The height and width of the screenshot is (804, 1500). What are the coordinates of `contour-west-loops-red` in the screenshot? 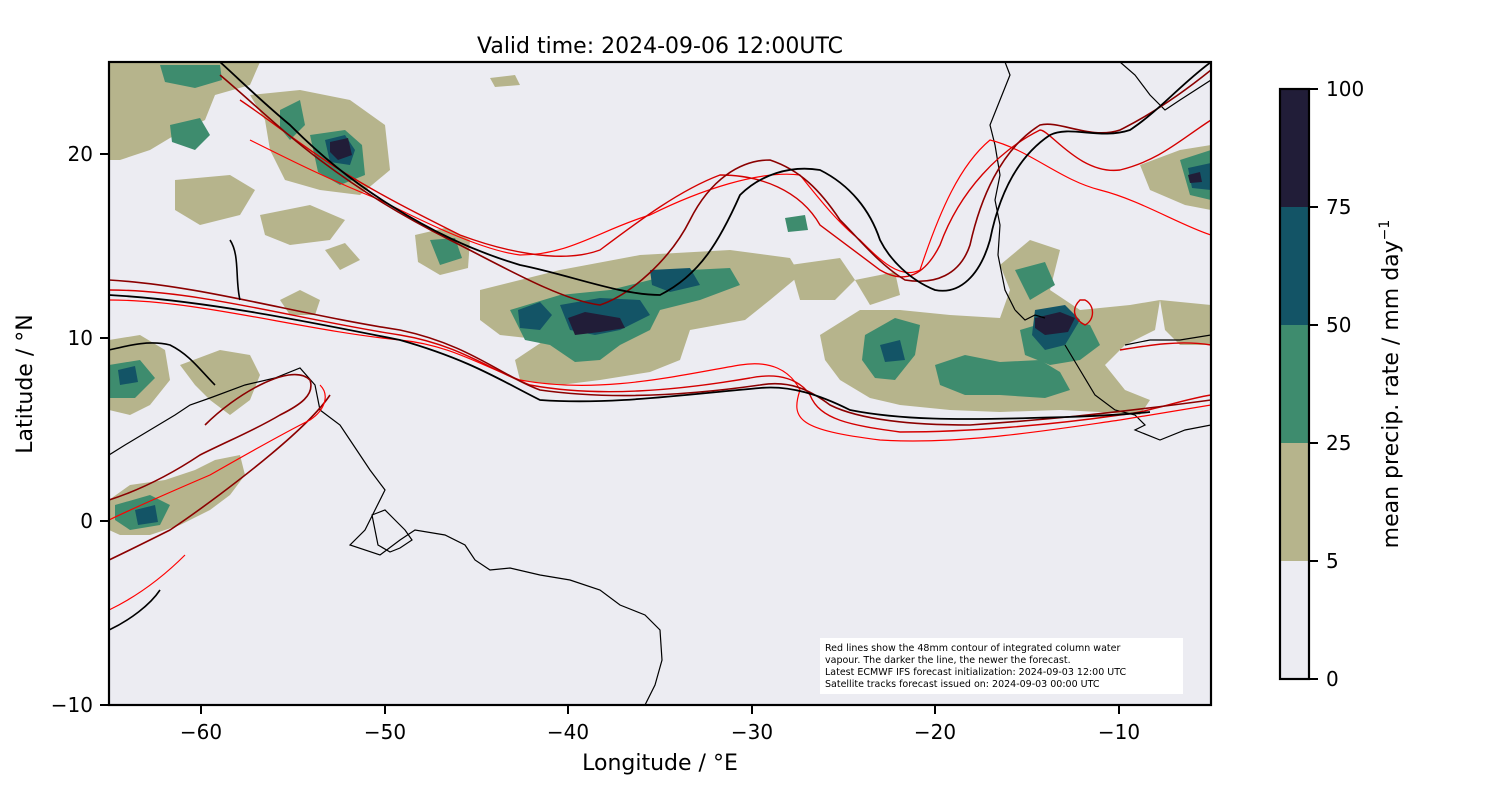 It's located at (217, 497).